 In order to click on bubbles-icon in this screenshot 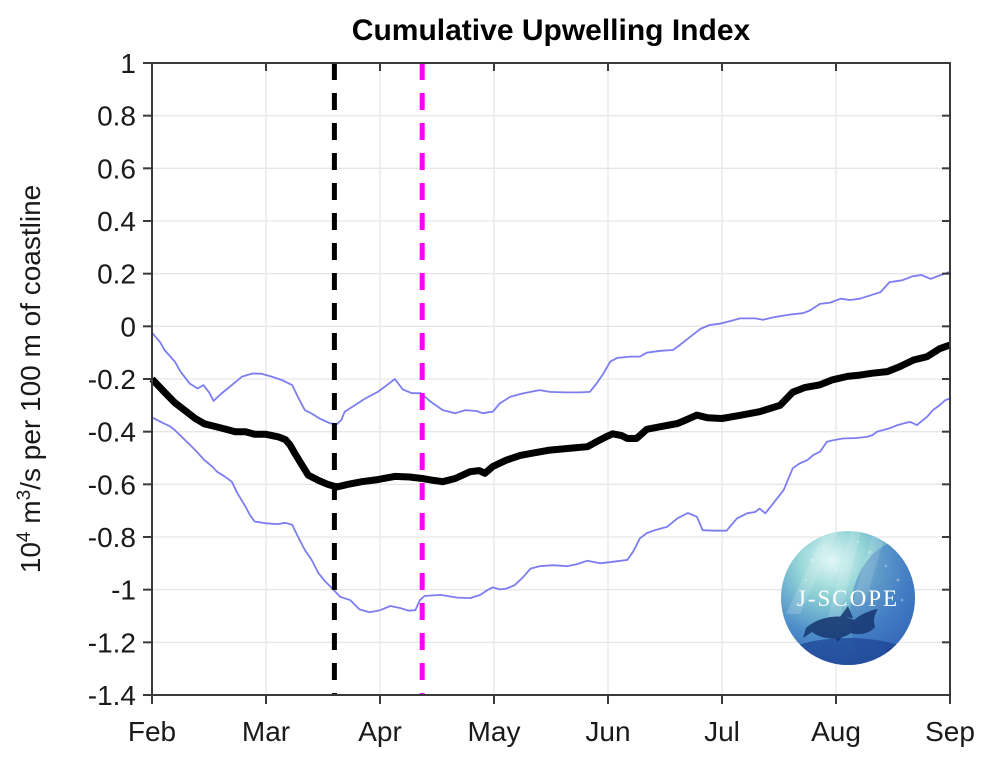, I will do `click(854, 571)`.